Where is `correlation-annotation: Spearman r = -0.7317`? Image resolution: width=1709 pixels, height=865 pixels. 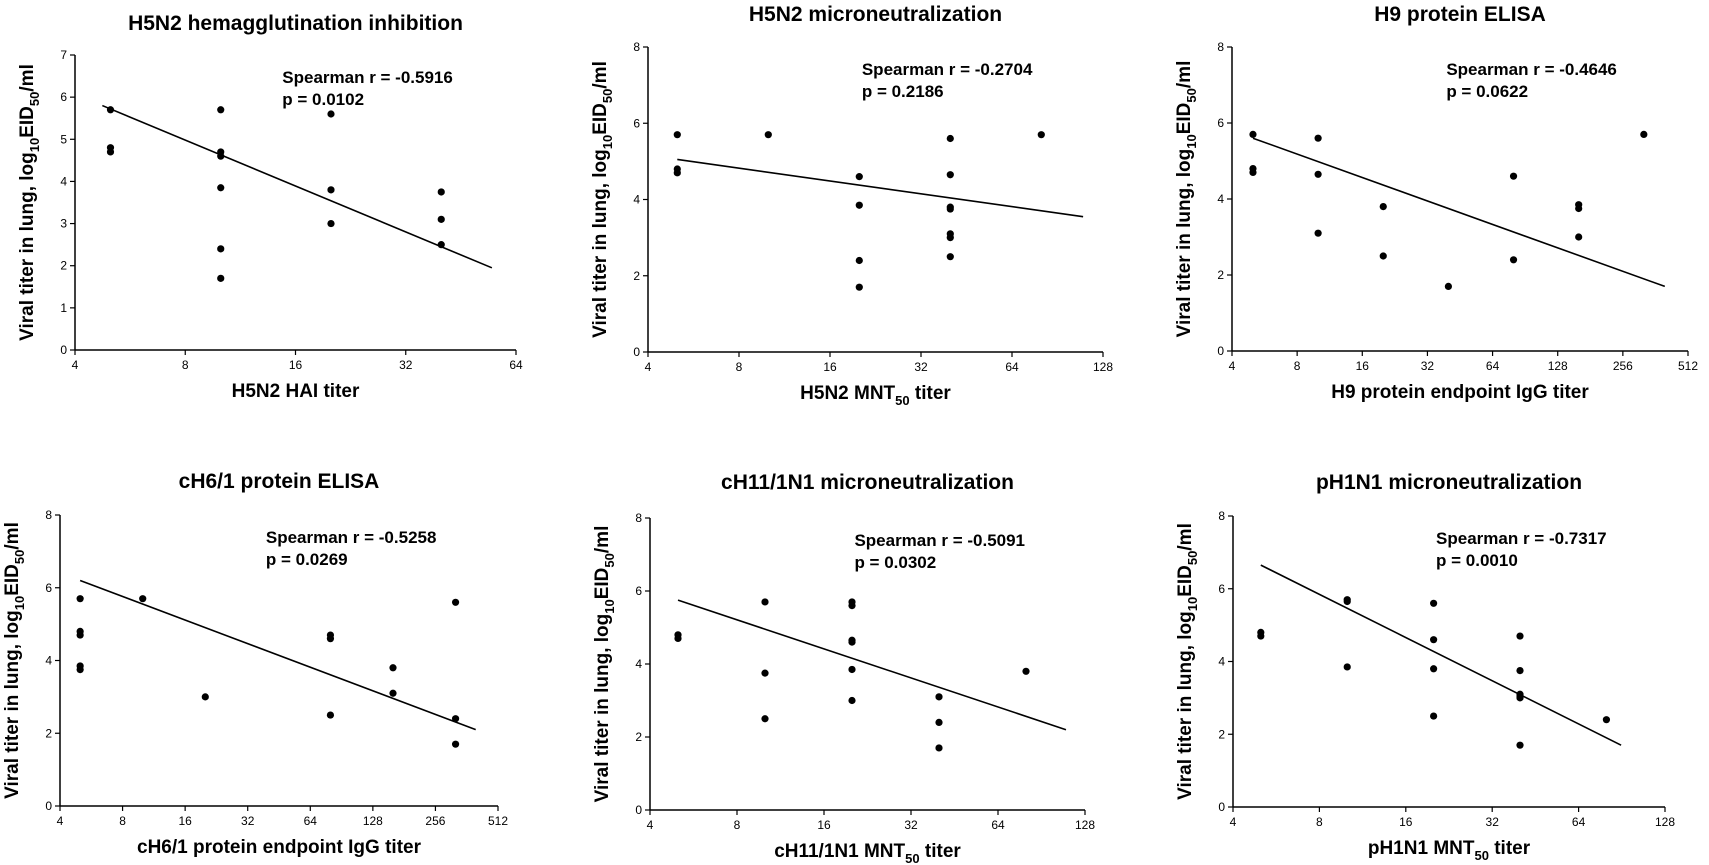 correlation-annotation: Spearman r = -0.7317 is located at coordinates (1521, 538).